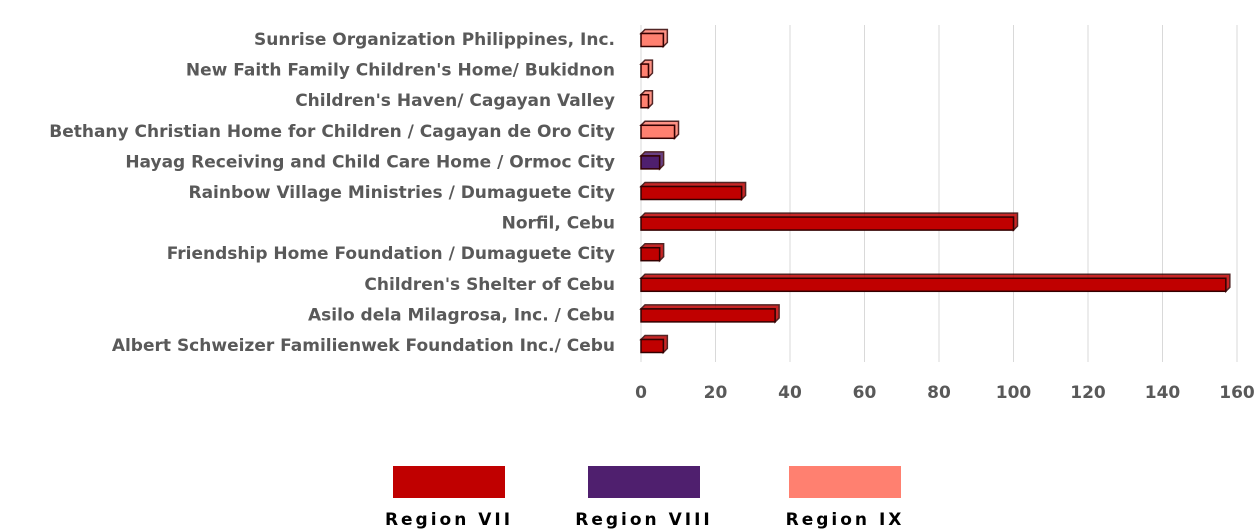 The width and height of the screenshot is (1256, 531). What do you see at coordinates (1163, 393) in the screenshot?
I see `x-tick-label: 140` at bounding box center [1163, 393].